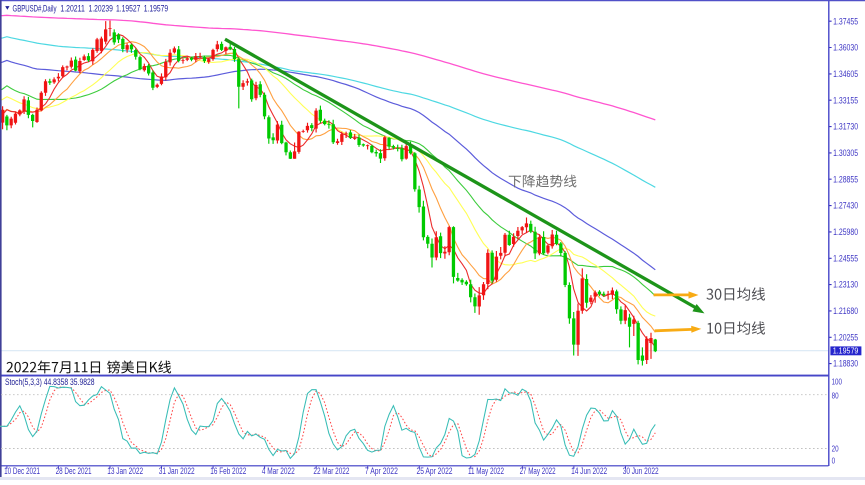 This screenshot has width=865, height=485. Describe the element at coordinates (125, 471) in the screenshot. I see `svg-text: 13 Jan 2022` at that location.